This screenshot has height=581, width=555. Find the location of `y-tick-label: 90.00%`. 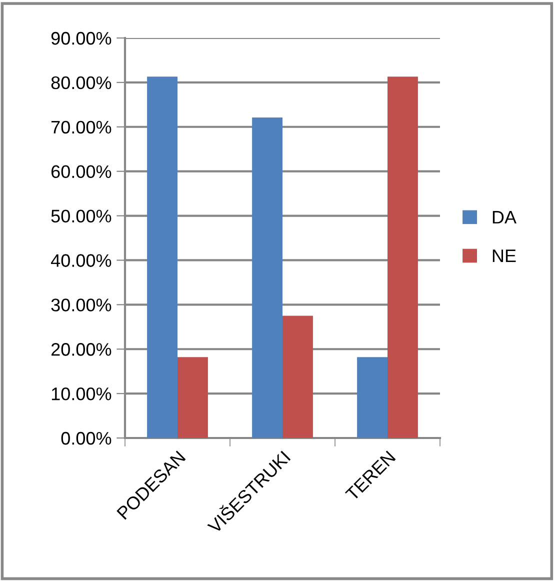

y-tick-label: 90.00% is located at coordinates (81, 38).